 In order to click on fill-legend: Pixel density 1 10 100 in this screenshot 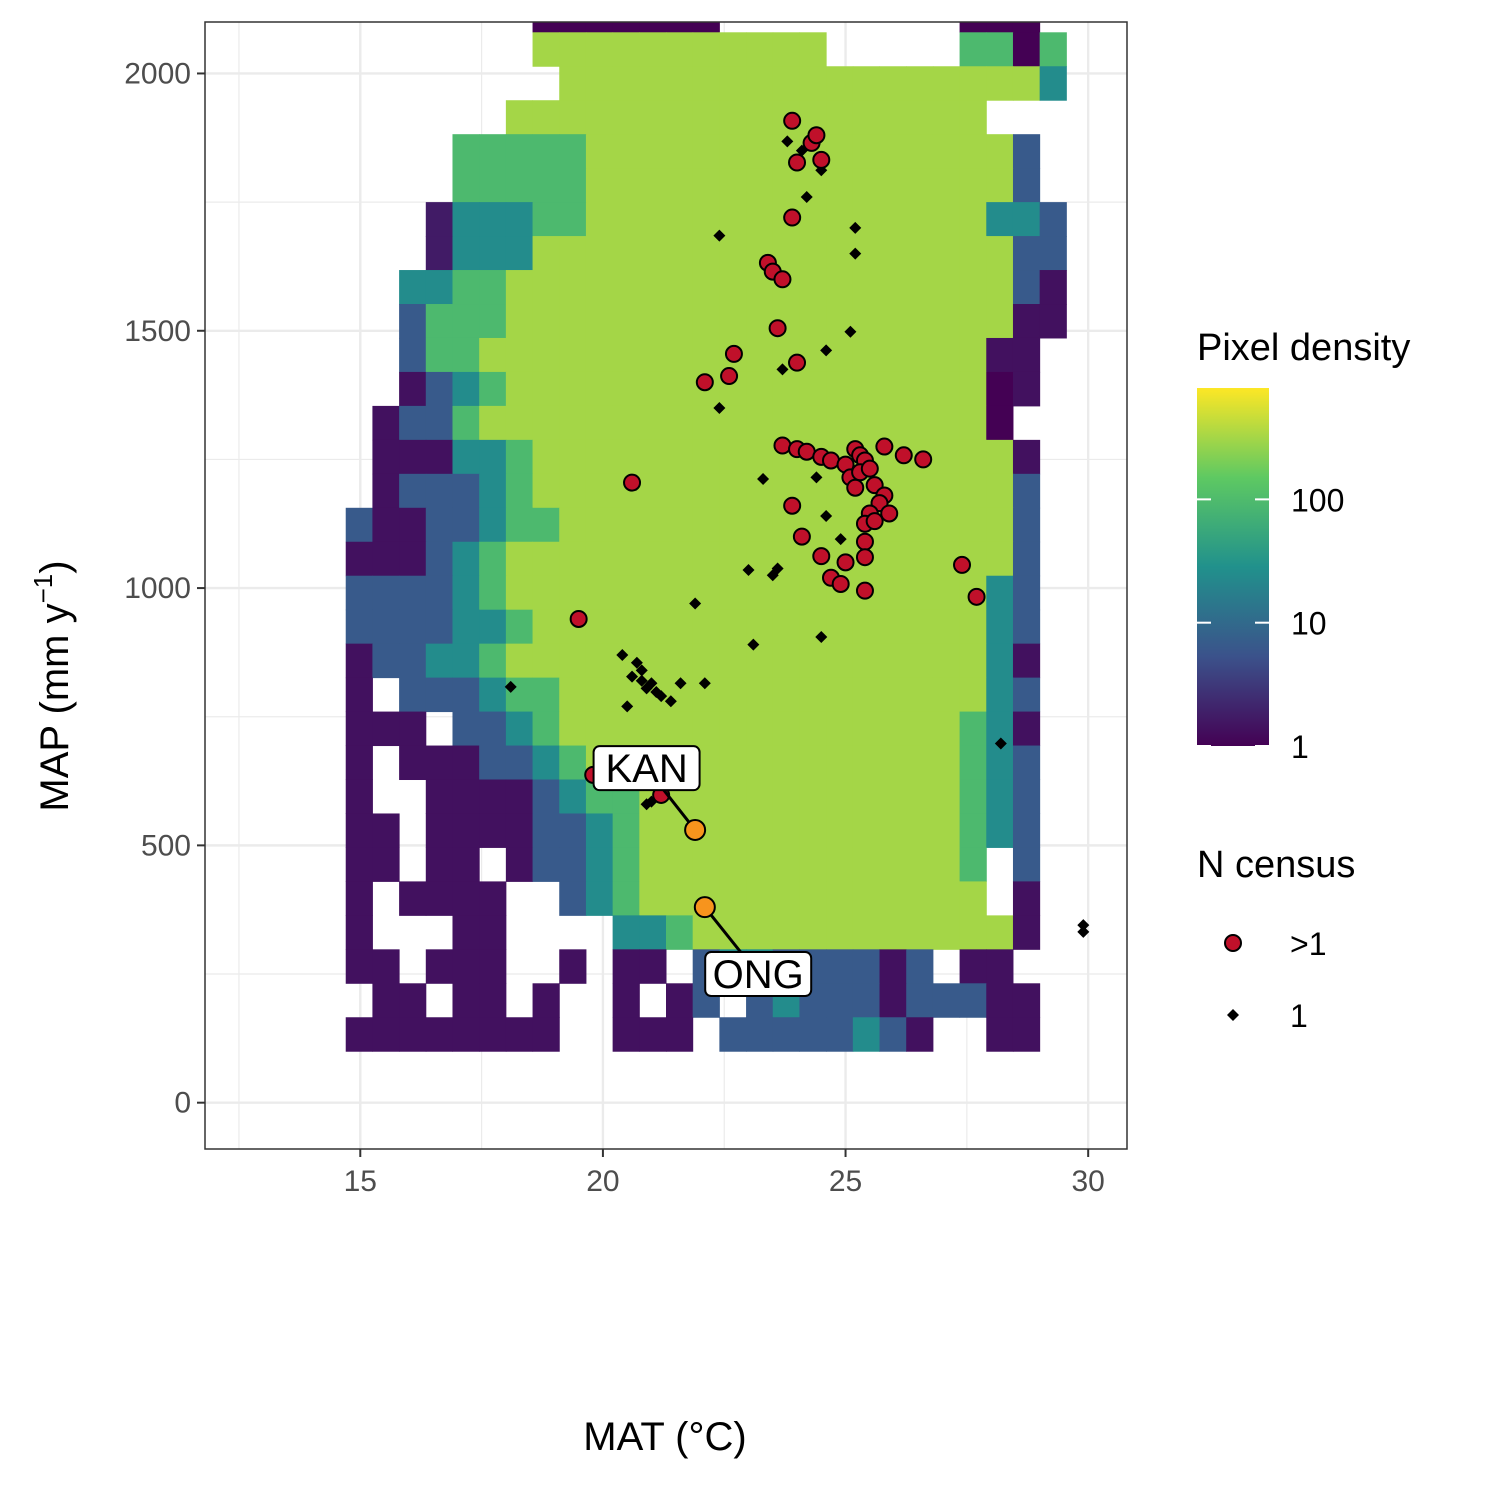, I will do `click(1303, 546)`.